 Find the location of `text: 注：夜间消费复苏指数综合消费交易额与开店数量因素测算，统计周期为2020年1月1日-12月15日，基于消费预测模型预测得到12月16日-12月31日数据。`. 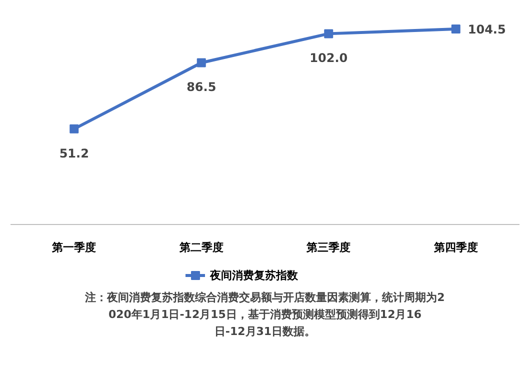

text: 注：夜间消费复苏指数综合消费交易额与开店数量因素测算，统计周期为2020年1月1日-12月15日，基于消费预测模型预测得到12月16日-12月31日数据。 is located at coordinates (264, 314).